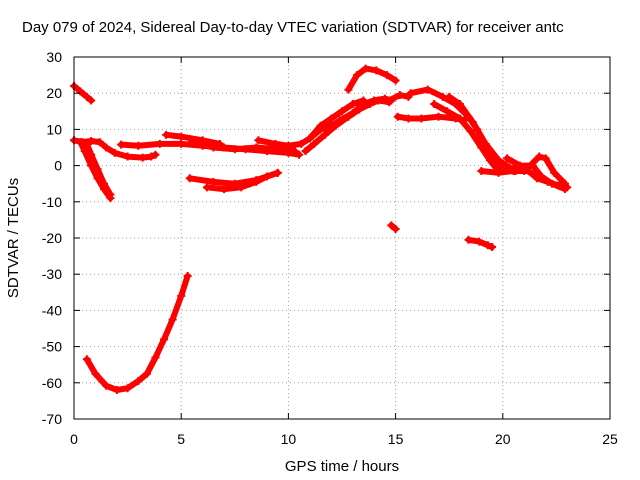 Image resolution: width=640 pixels, height=480 pixels. What do you see at coordinates (52, 274) in the screenshot?
I see `y-tick-label: -30` at bounding box center [52, 274].